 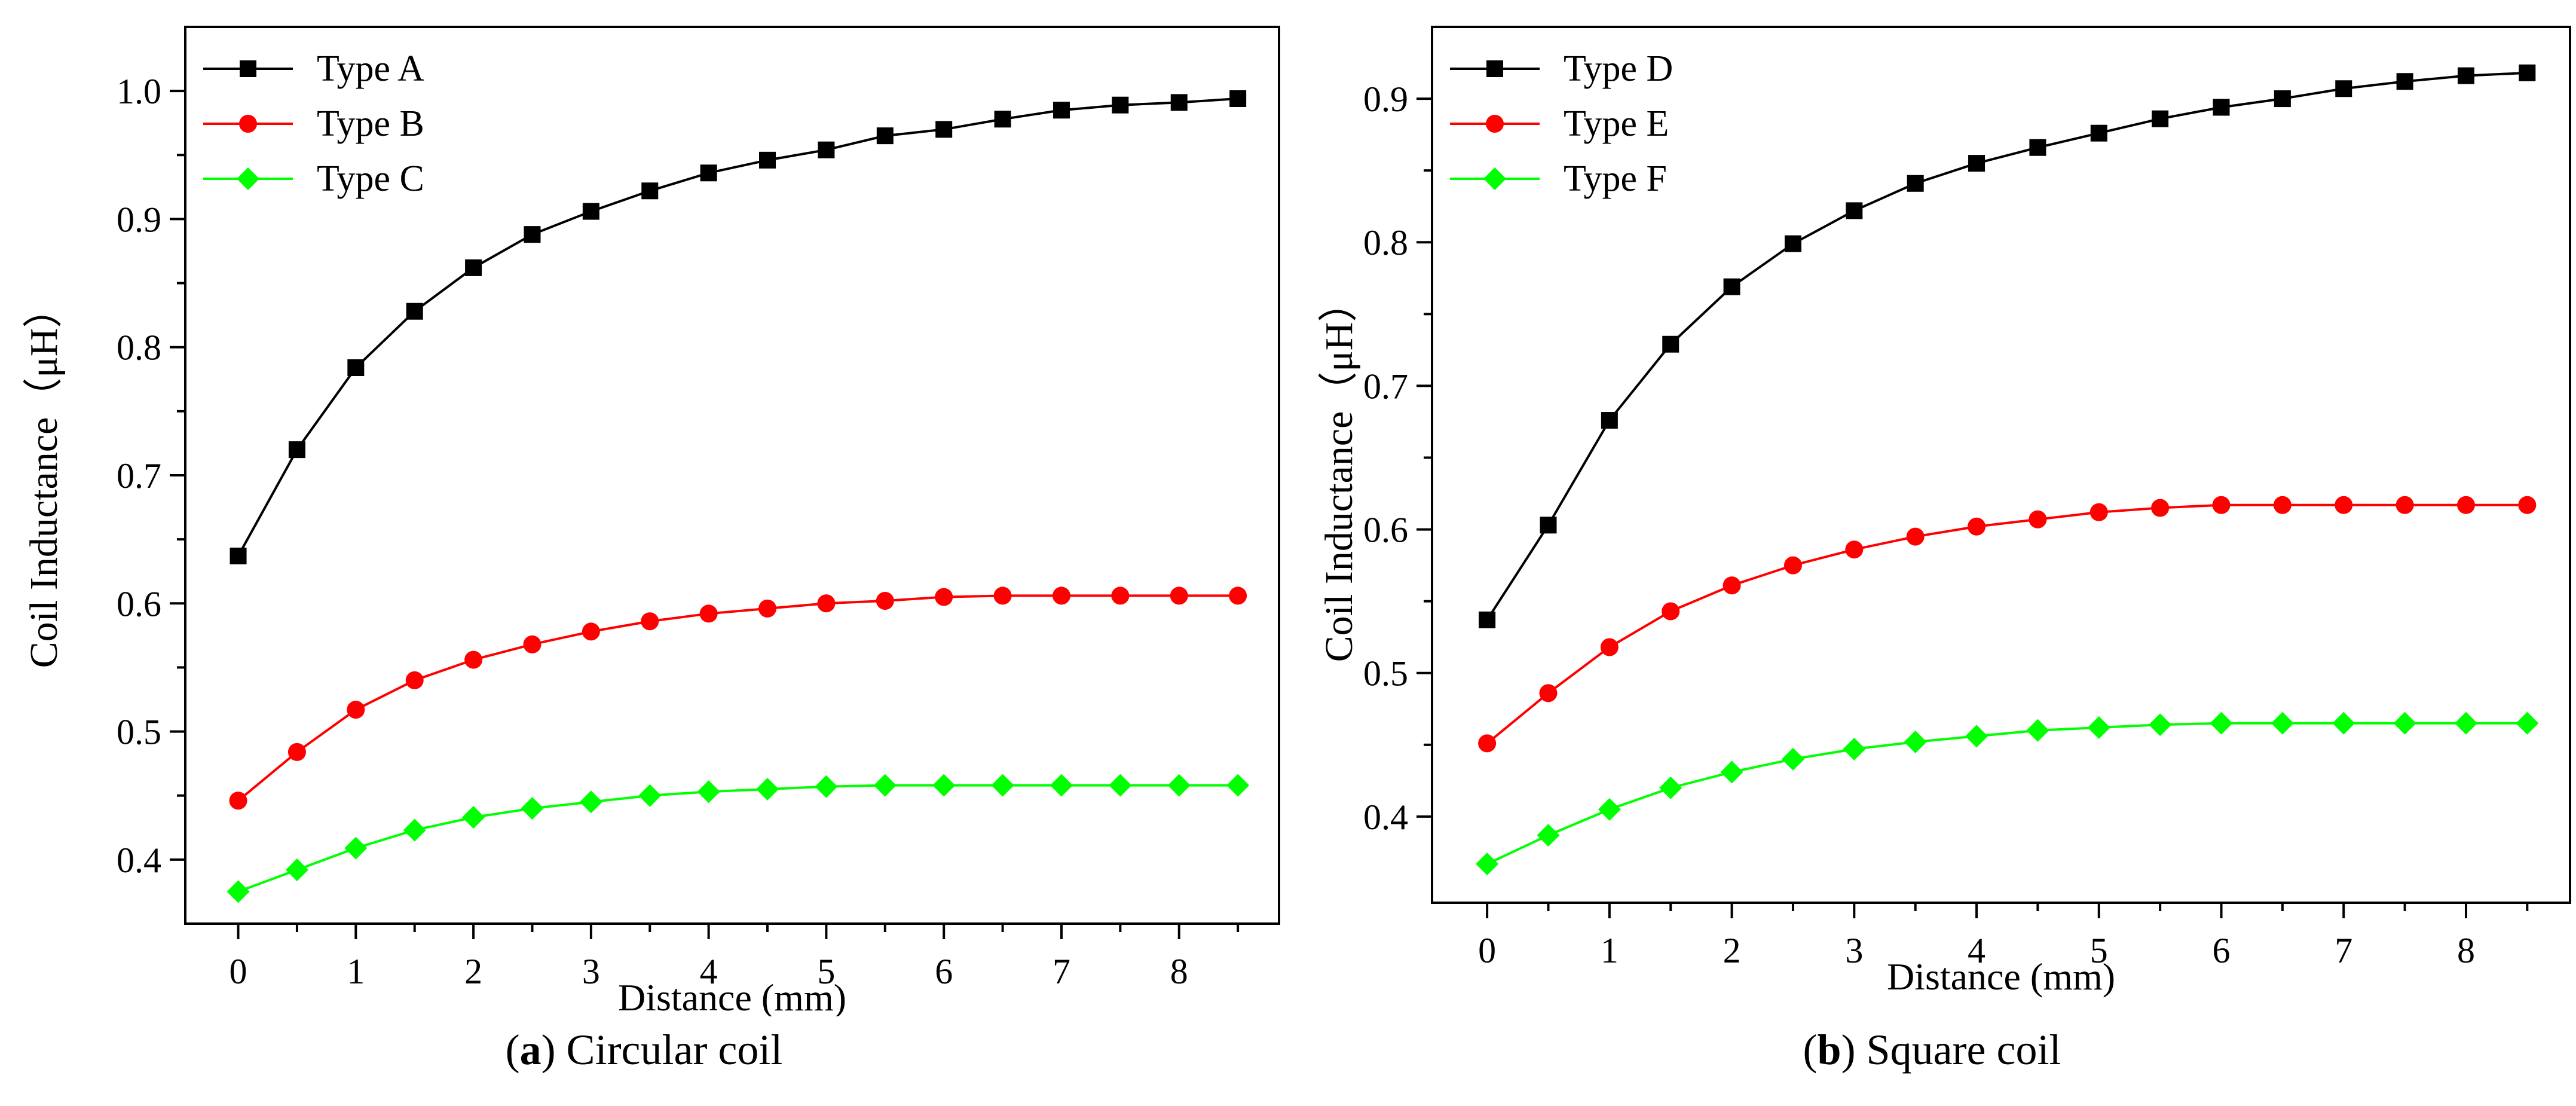 I want to click on series-line-type-f, so click(x=2007, y=793).